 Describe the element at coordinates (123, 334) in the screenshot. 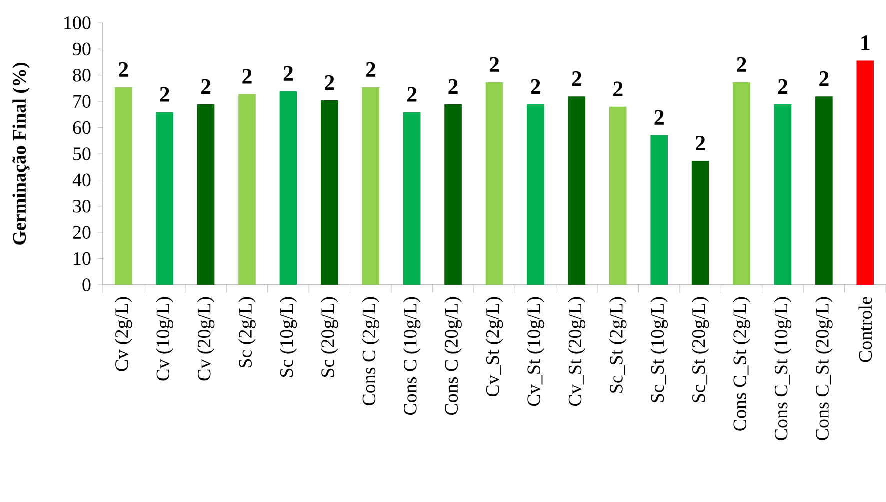

I see `x-tick-label: Cv (2g/L)` at that location.